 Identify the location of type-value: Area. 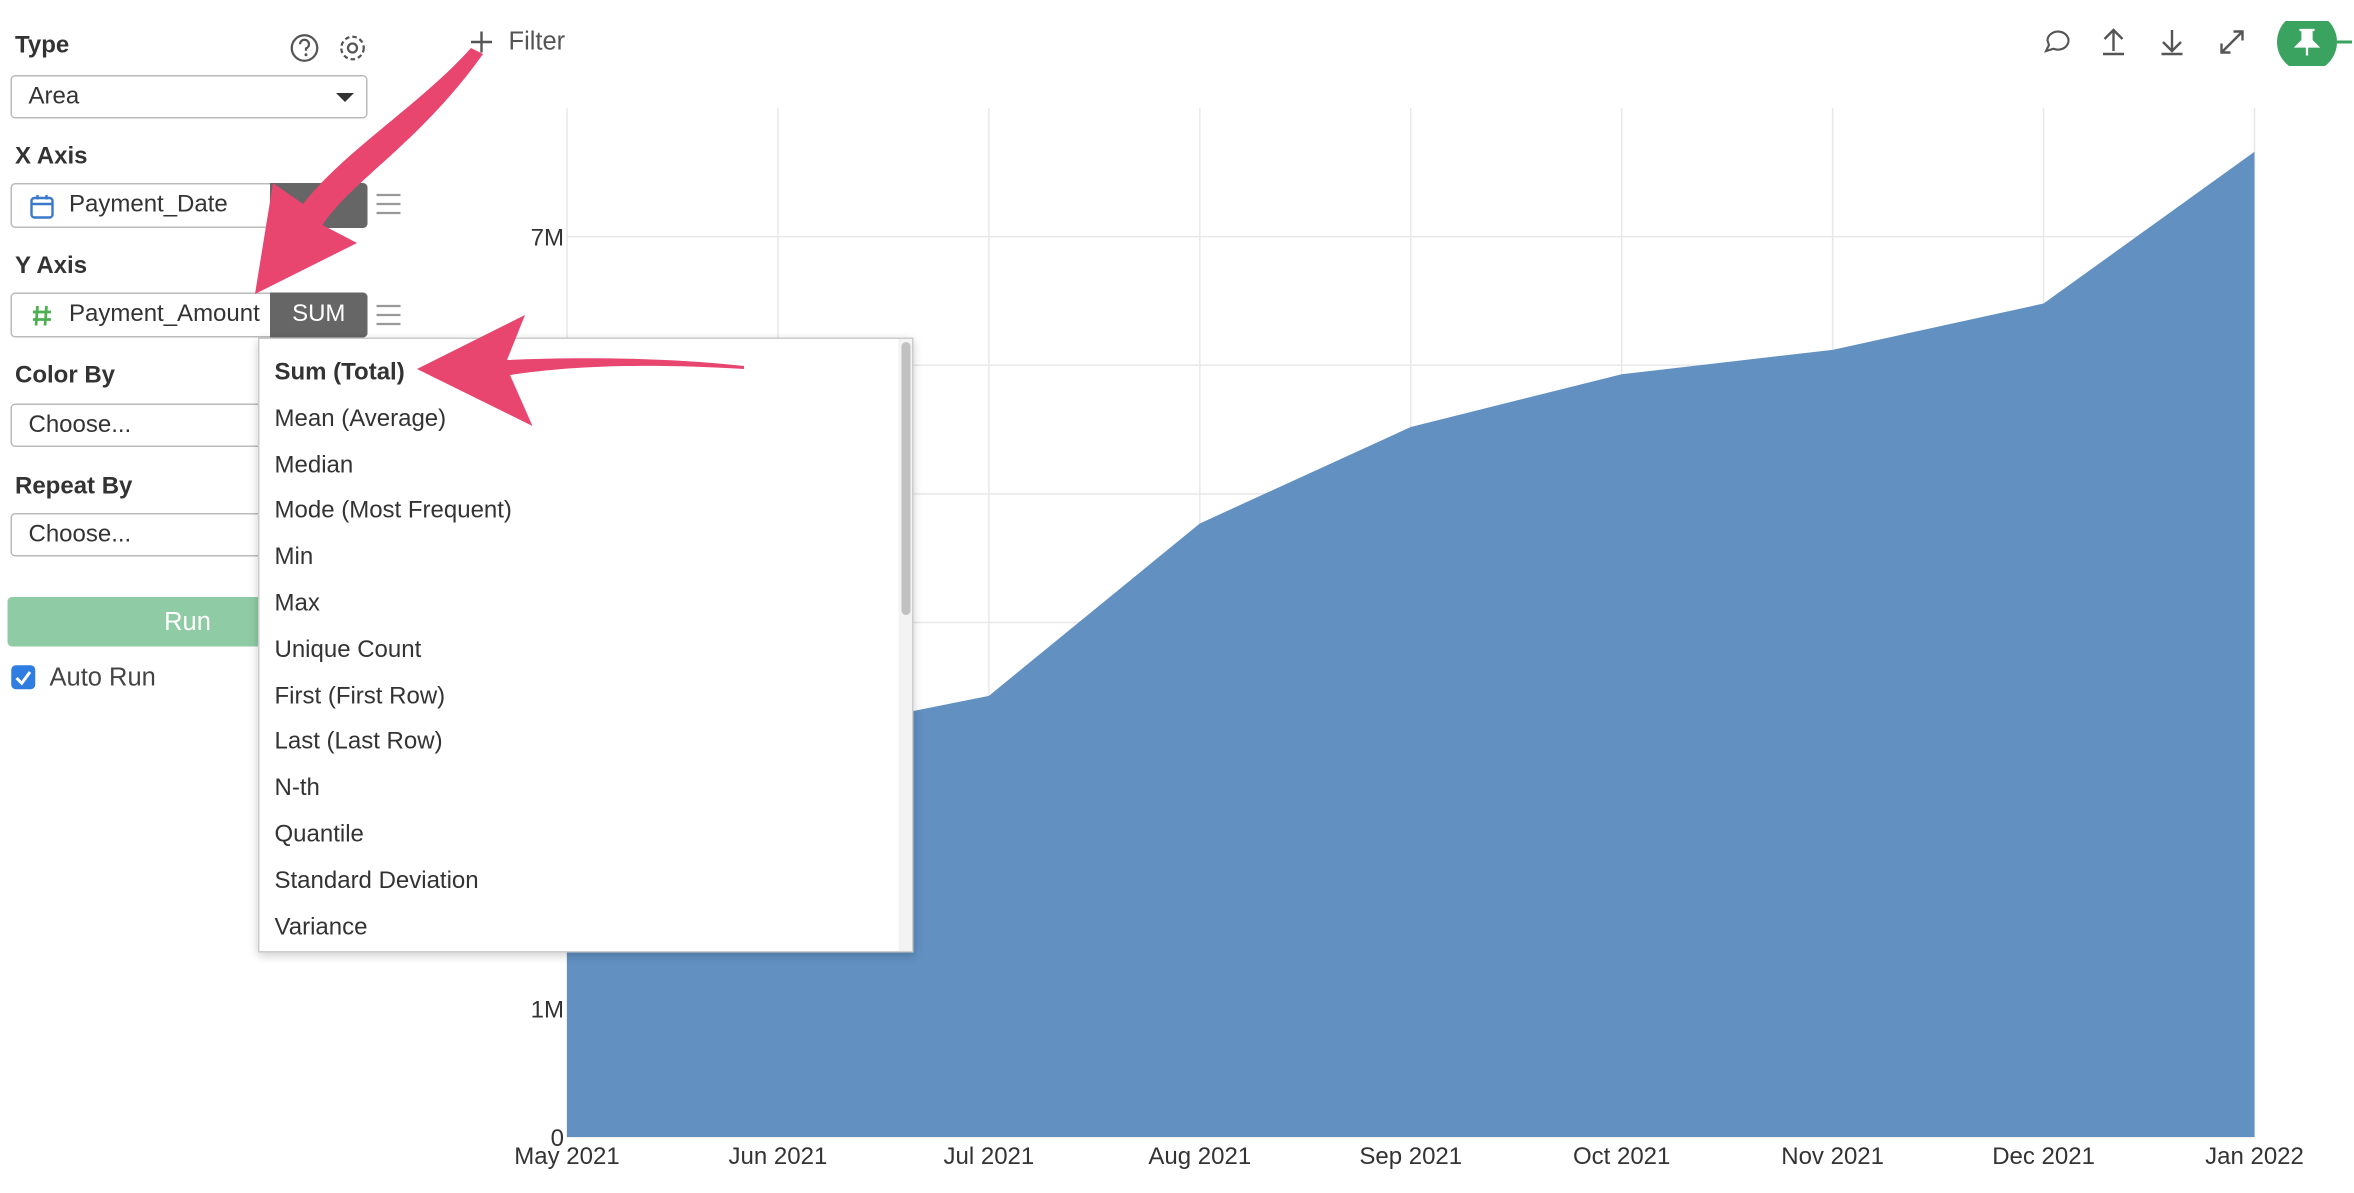
(54, 97).